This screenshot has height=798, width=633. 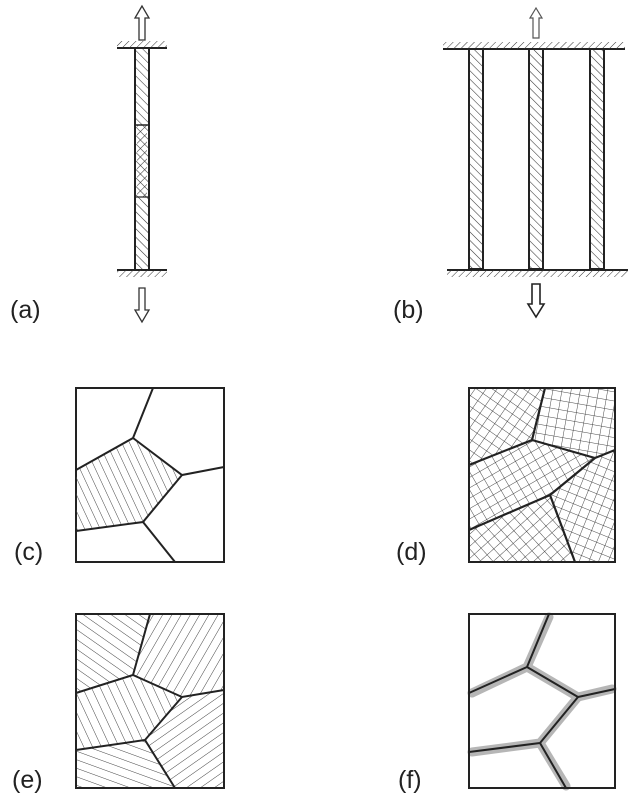 I want to click on panel-d: (d), so click(x=506, y=476).